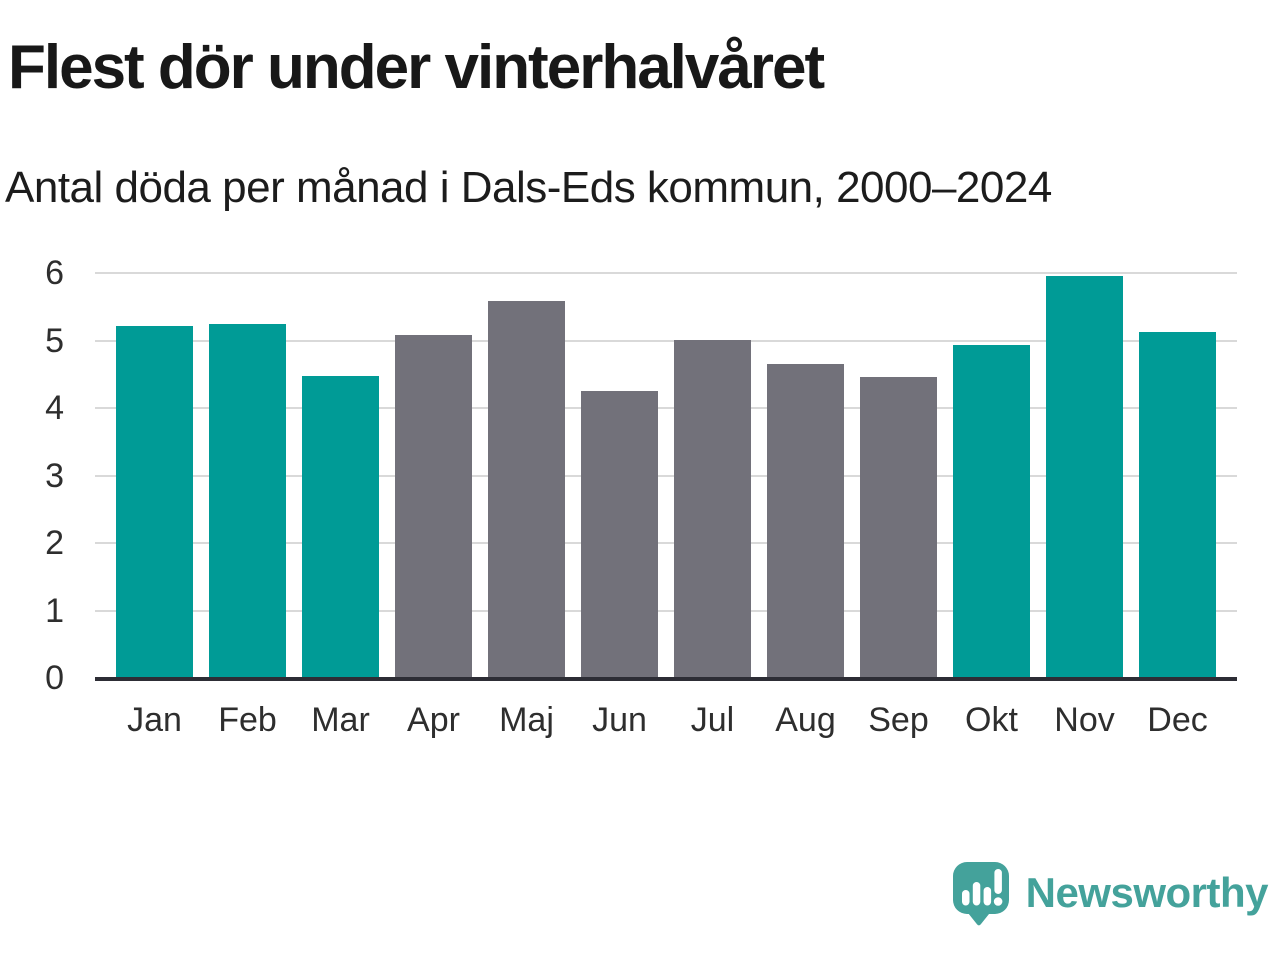  I want to click on bar-sep, so click(898, 527).